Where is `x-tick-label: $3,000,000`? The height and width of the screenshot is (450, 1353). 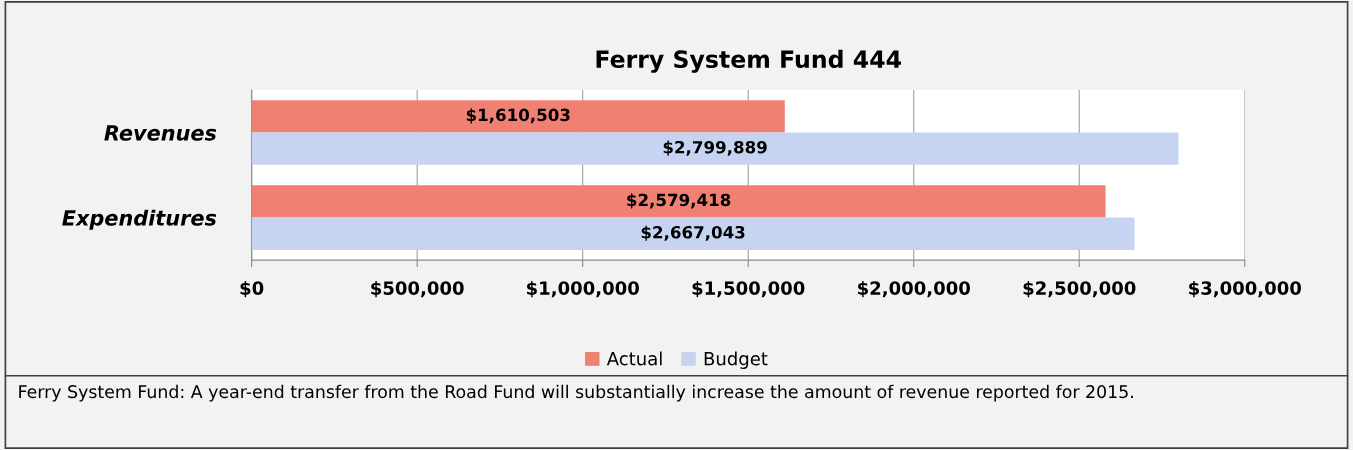
x-tick-label: $3,000,000 is located at coordinates (1245, 289).